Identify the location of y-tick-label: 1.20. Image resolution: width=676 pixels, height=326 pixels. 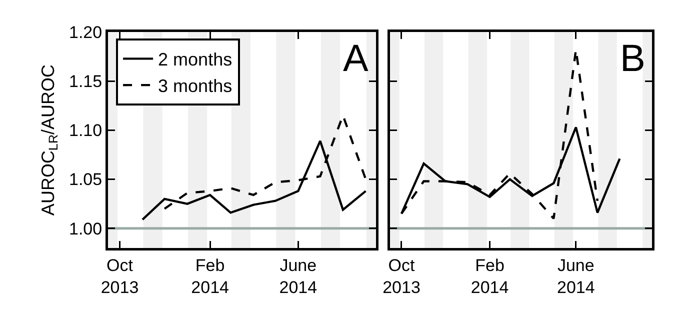
(85, 32).